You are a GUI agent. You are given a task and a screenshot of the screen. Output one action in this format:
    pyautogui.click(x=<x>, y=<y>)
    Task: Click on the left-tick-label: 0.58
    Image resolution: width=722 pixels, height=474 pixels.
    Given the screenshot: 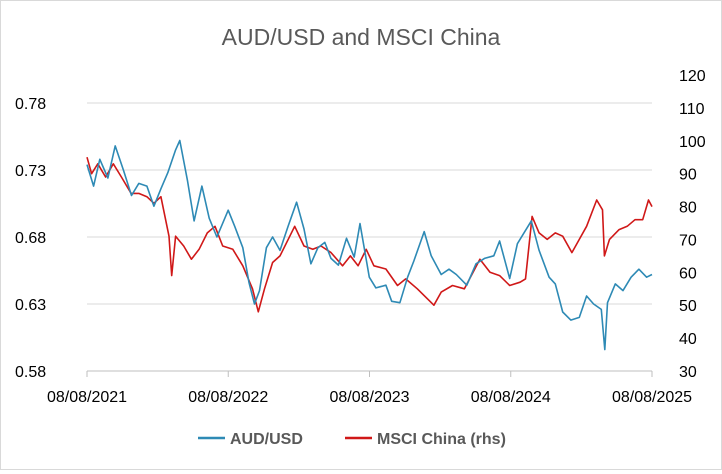 What is the action you would take?
    pyautogui.click(x=30, y=372)
    